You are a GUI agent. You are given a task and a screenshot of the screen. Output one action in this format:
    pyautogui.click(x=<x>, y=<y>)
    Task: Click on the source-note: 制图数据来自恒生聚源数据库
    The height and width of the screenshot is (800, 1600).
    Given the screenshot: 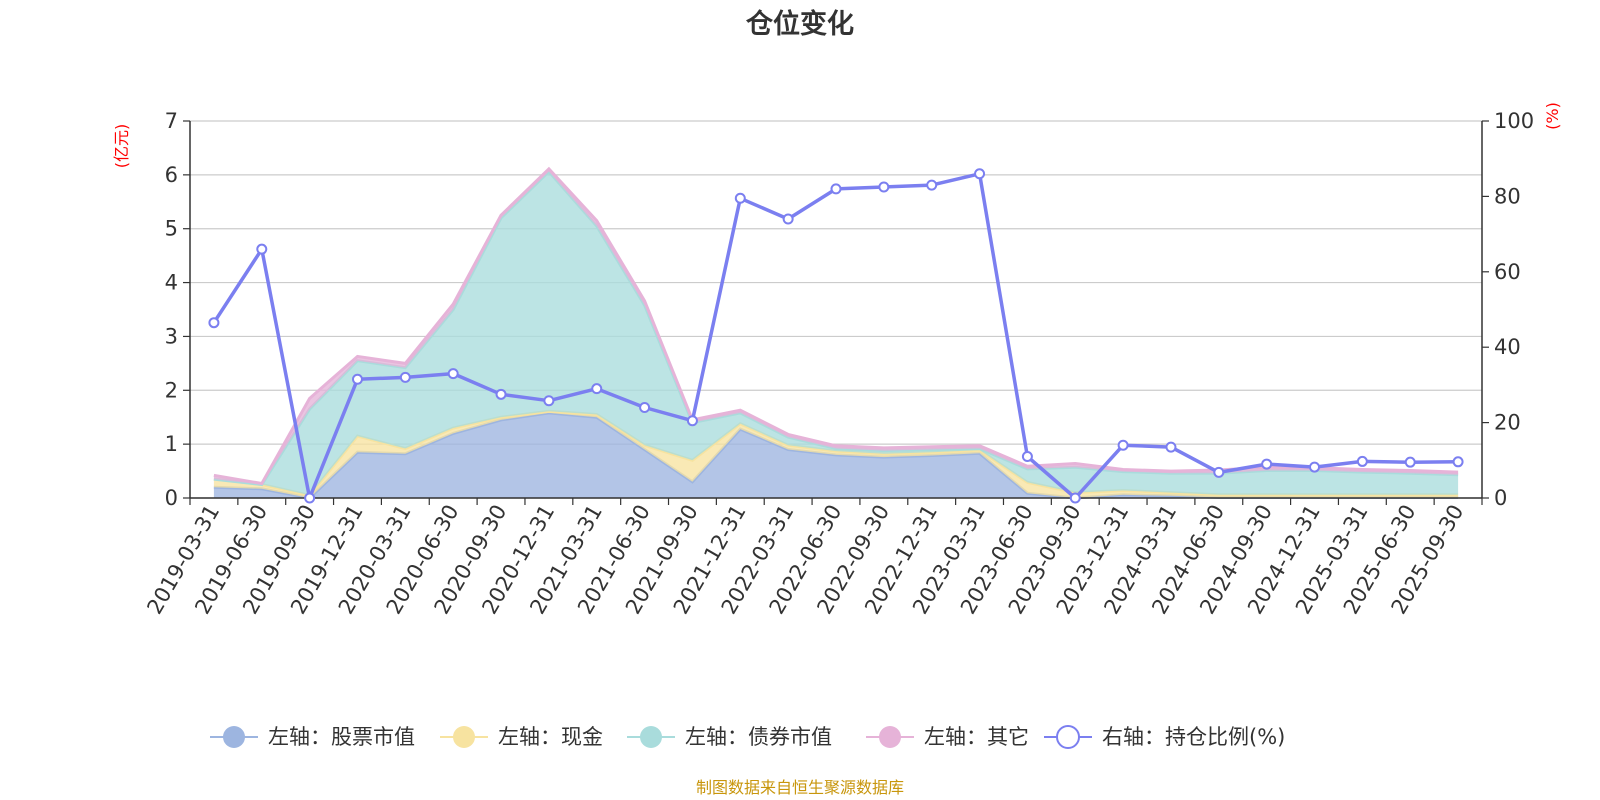 What is the action you would take?
    pyautogui.click(x=800, y=787)
    